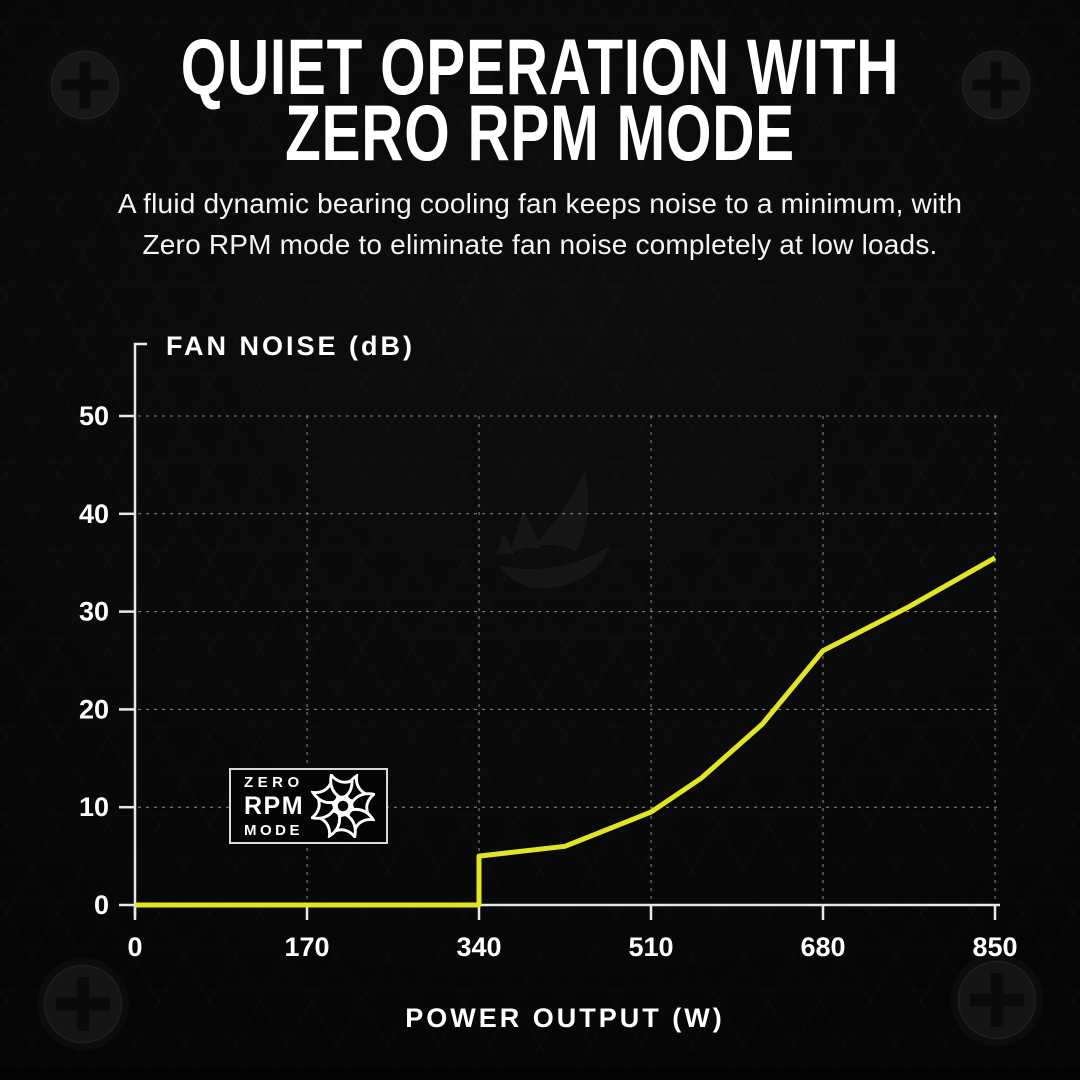  Describe the element at coordinates (540, 132) in the screenshot. I see `title-line-2: ZERO RPM MODE` at that location.